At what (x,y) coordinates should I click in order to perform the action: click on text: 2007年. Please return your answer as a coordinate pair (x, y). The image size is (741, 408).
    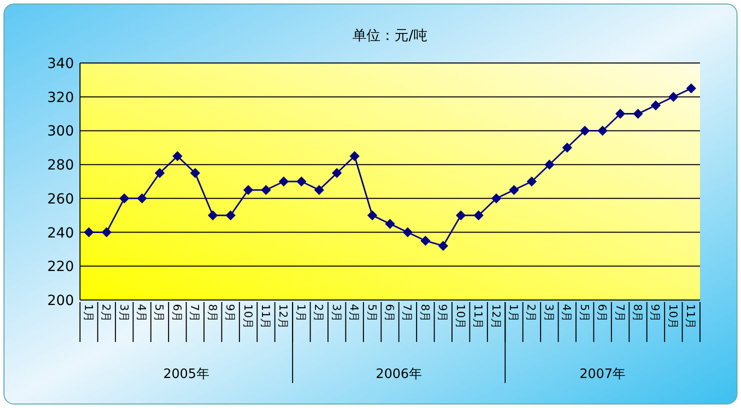
    Looking at the image, I should click on (603, 374).